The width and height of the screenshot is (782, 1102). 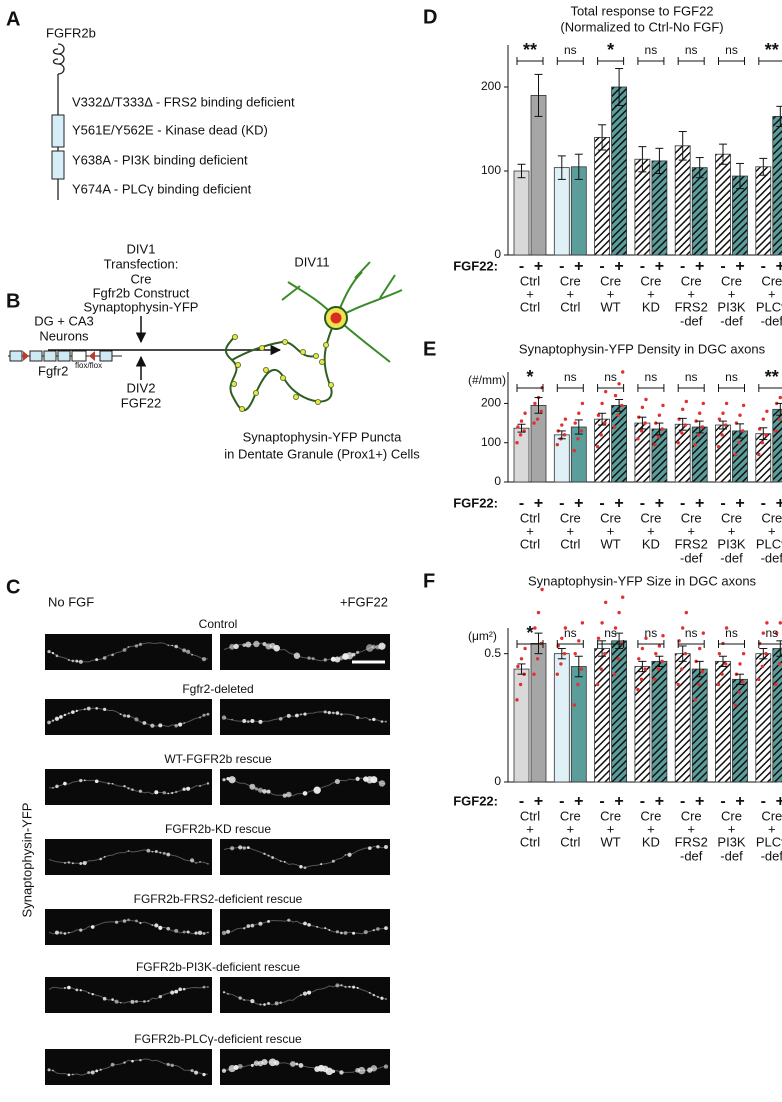 What do you see at coordinates (491, 170) in the screenshot?
I see `y-tick-label: 100` at bounding box center [491, 170].